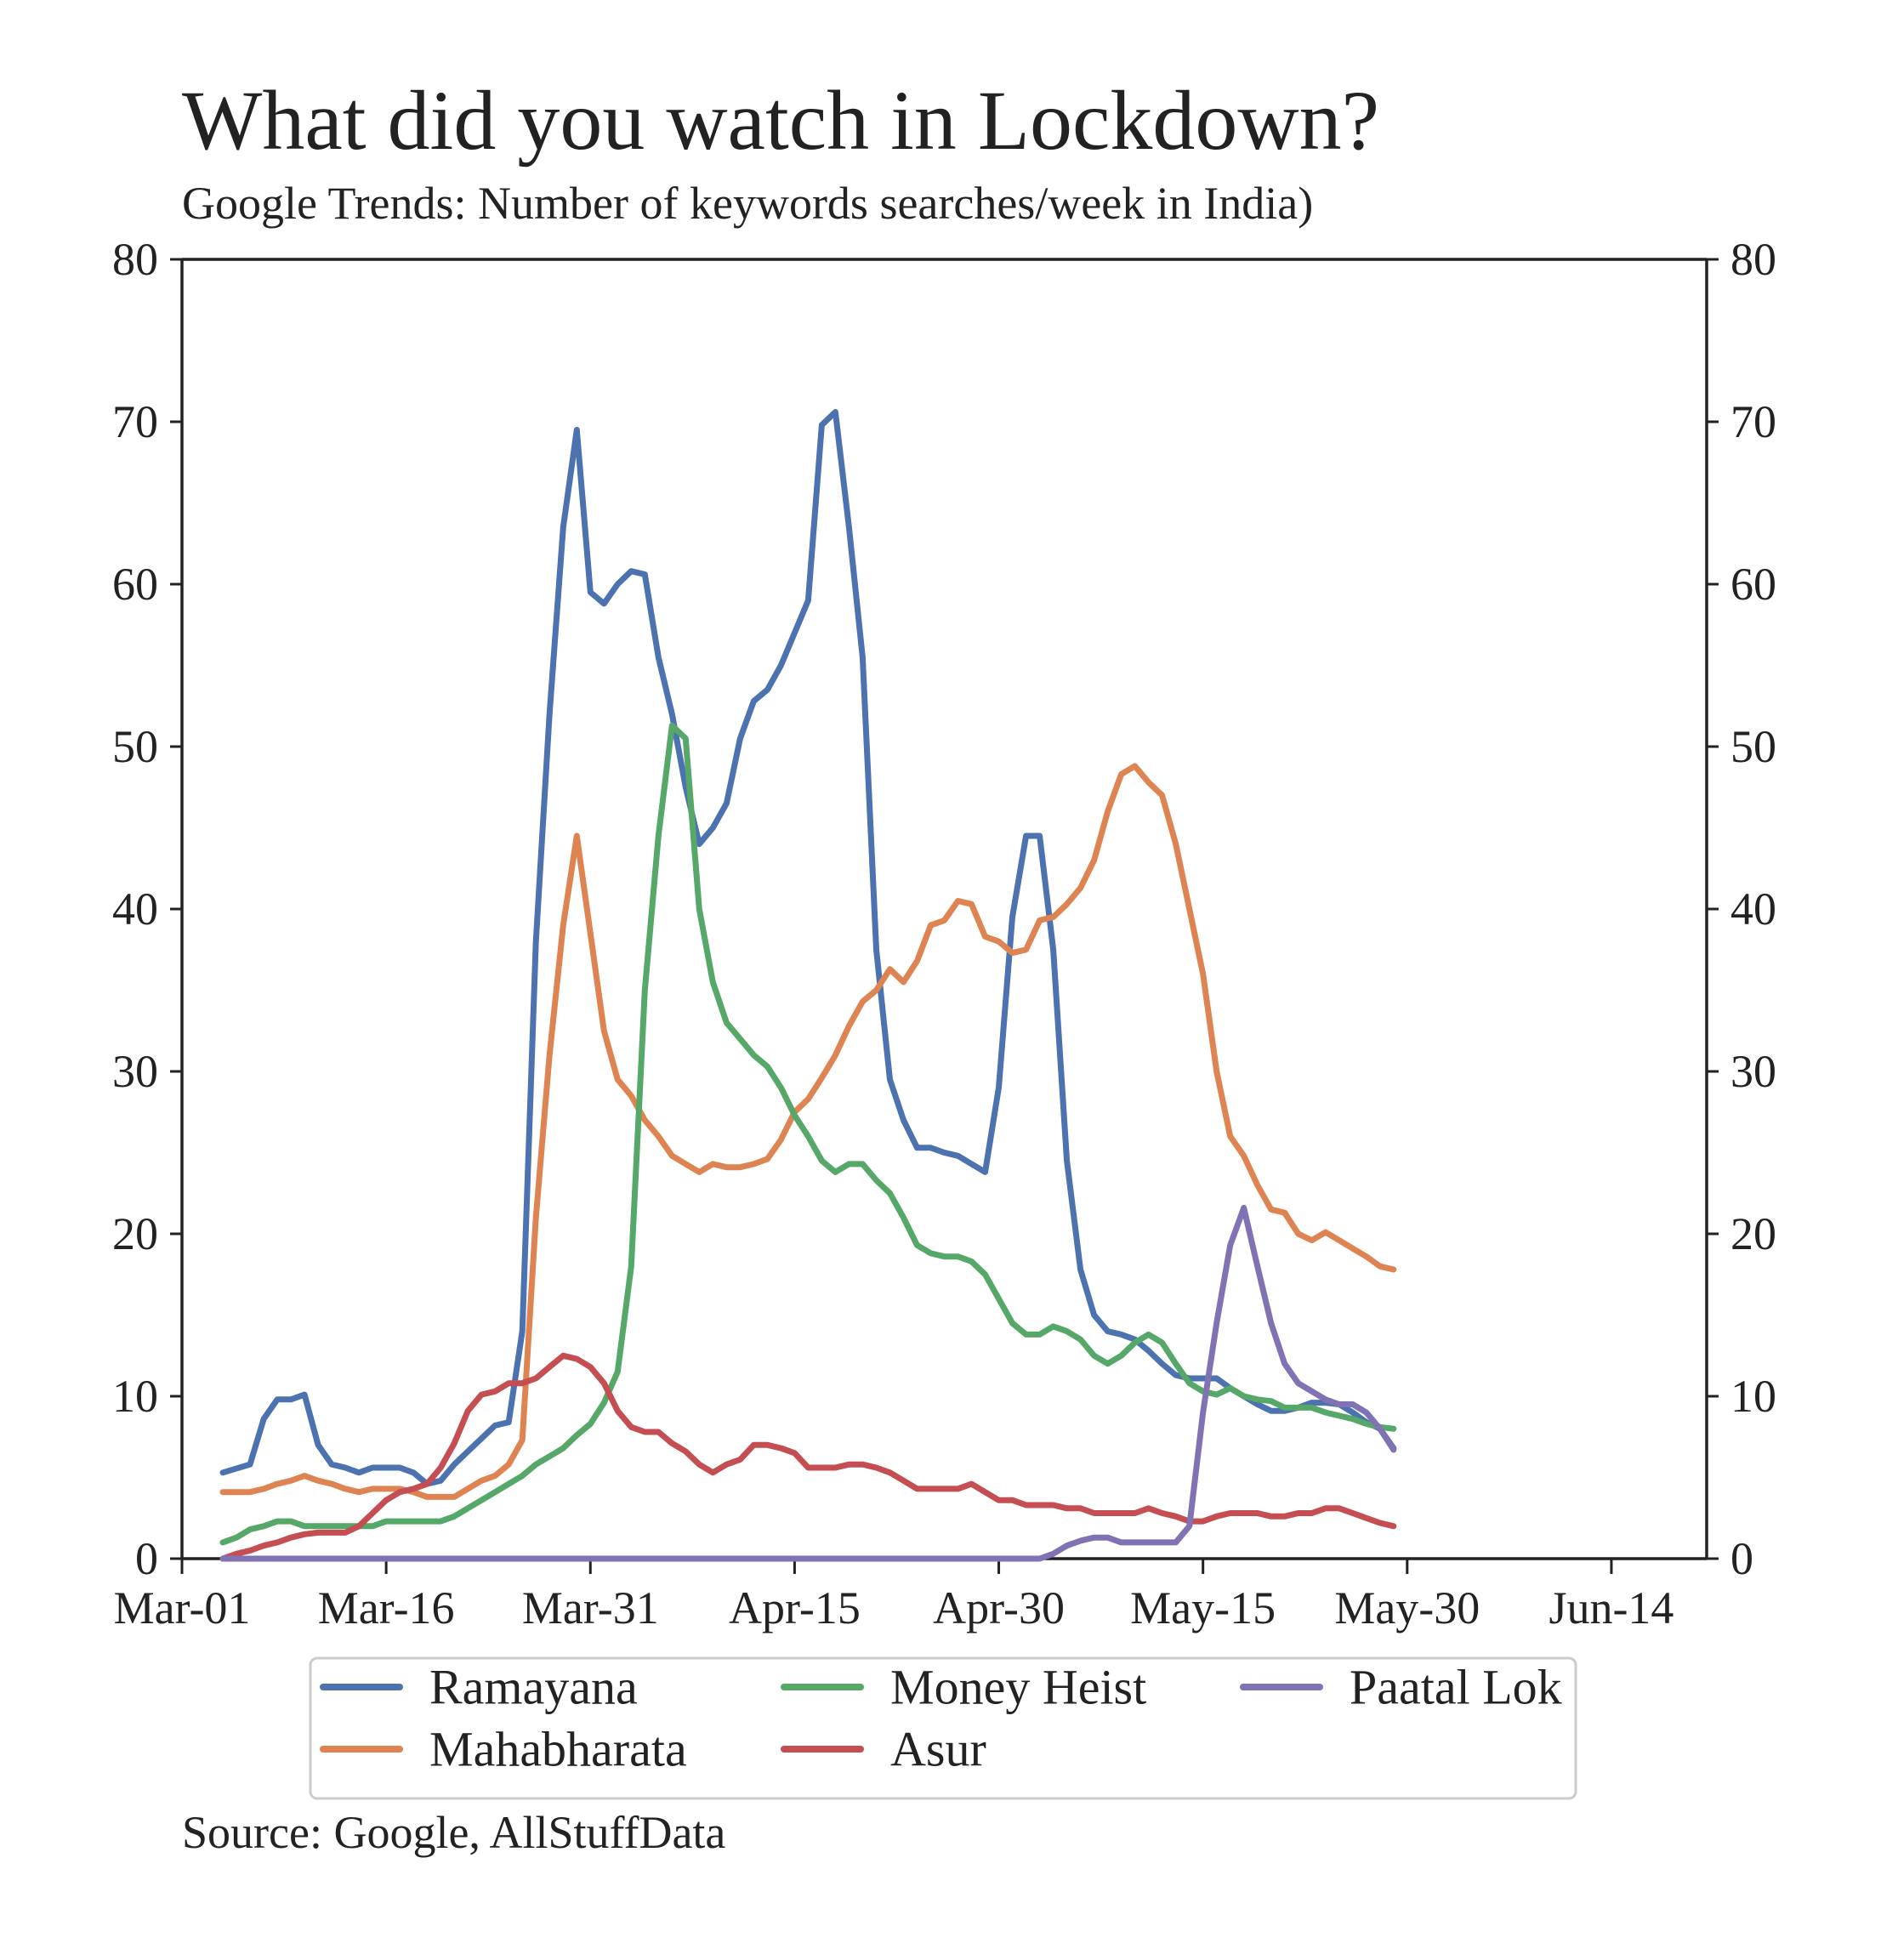 The image size is (1881, 1960). Describe the element at coordinates (1753, 421) in the screenshot. I see `y-tick-label-right: 70` at that location.